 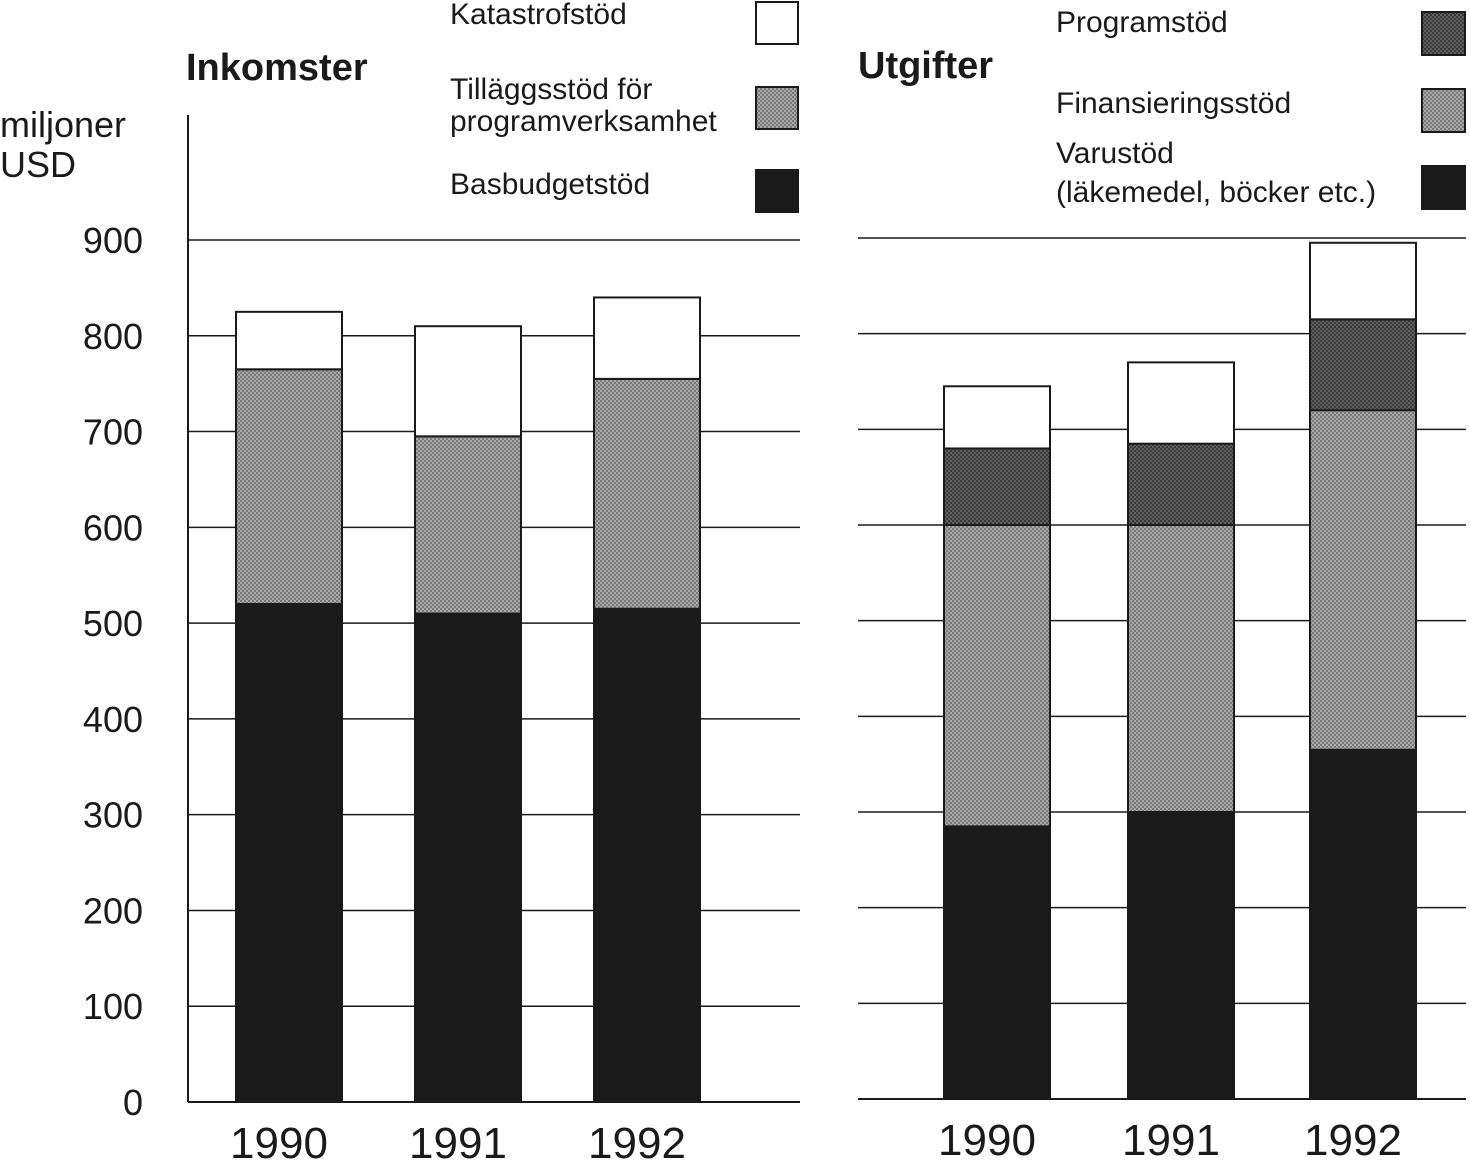 What do you see at coordinates (38, 164) in the screenshot?
I see `y-axis-label-line: USD` at bounding box center [38, 164].